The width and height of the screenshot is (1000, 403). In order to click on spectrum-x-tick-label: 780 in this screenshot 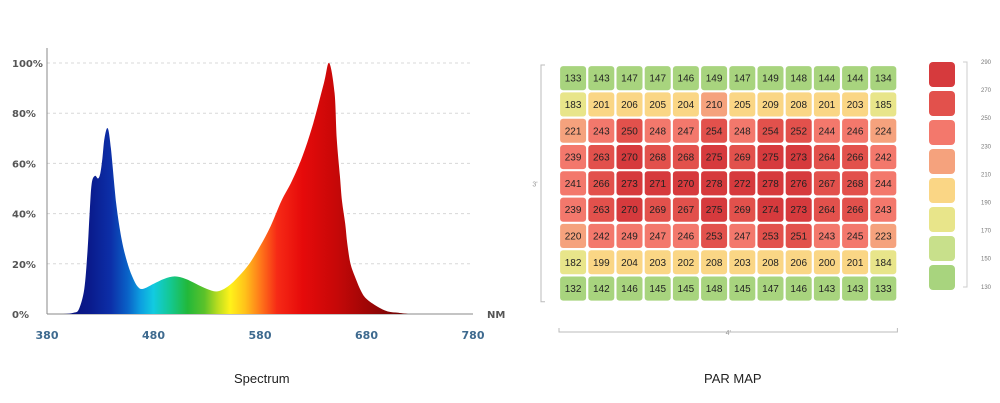, I will do `click(473, 335)`.